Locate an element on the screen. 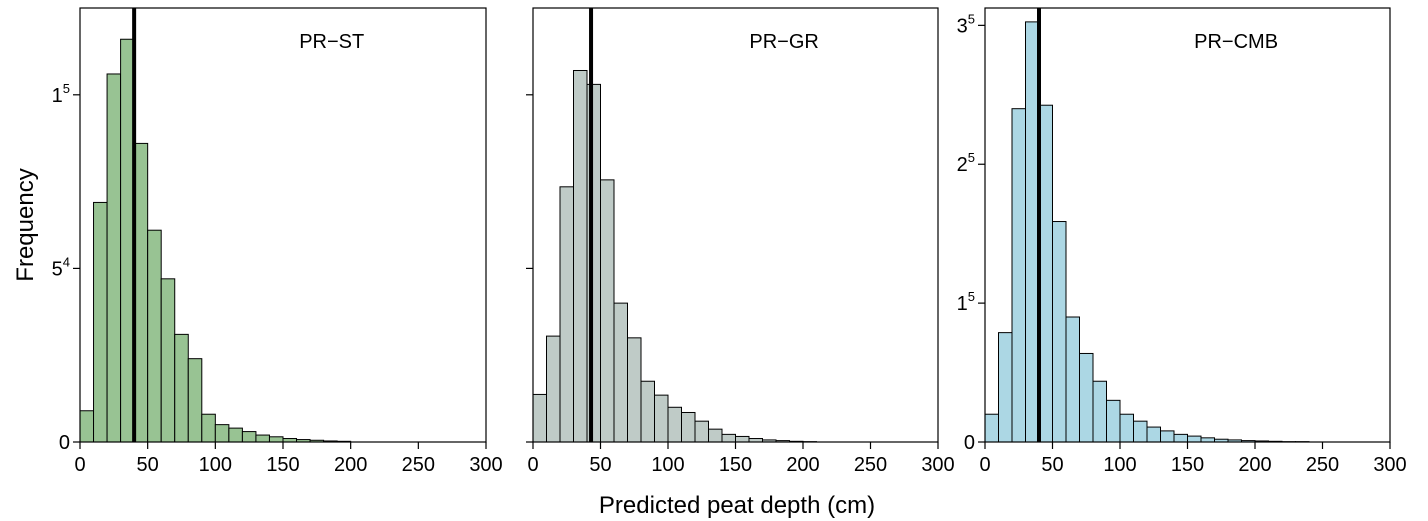 The image size is (1428, 521). y-tick-label: 25 is located at coordinates (966, 163).